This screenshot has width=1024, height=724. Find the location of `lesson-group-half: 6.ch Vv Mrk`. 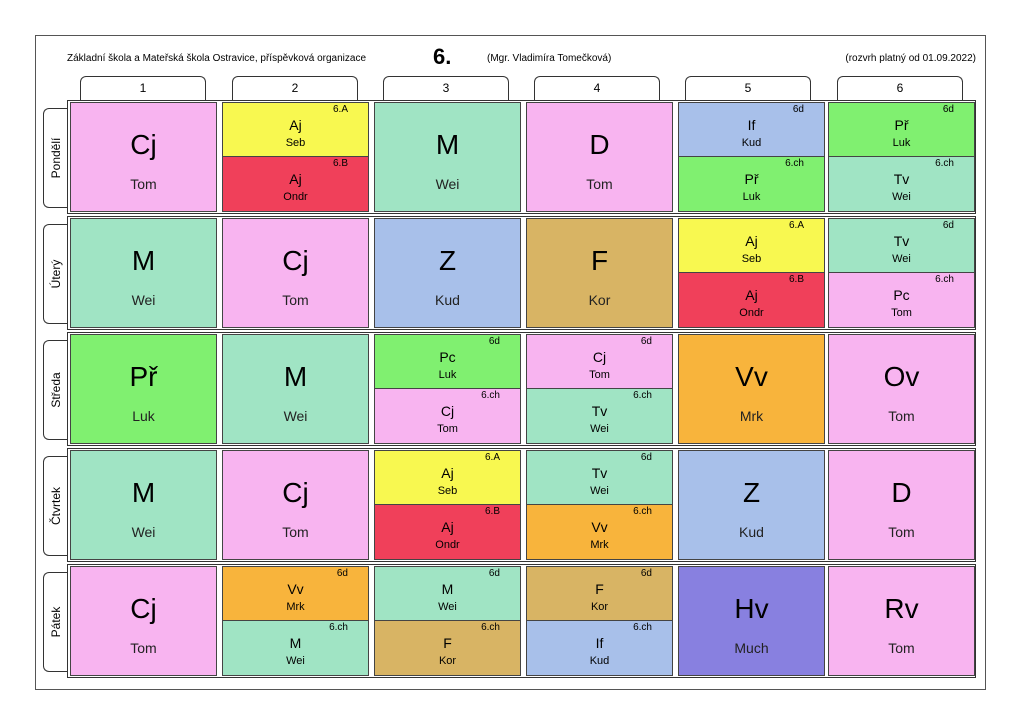

lesson-group-half: 6.ch Vv Mrk is located at coordinates (599, 532).